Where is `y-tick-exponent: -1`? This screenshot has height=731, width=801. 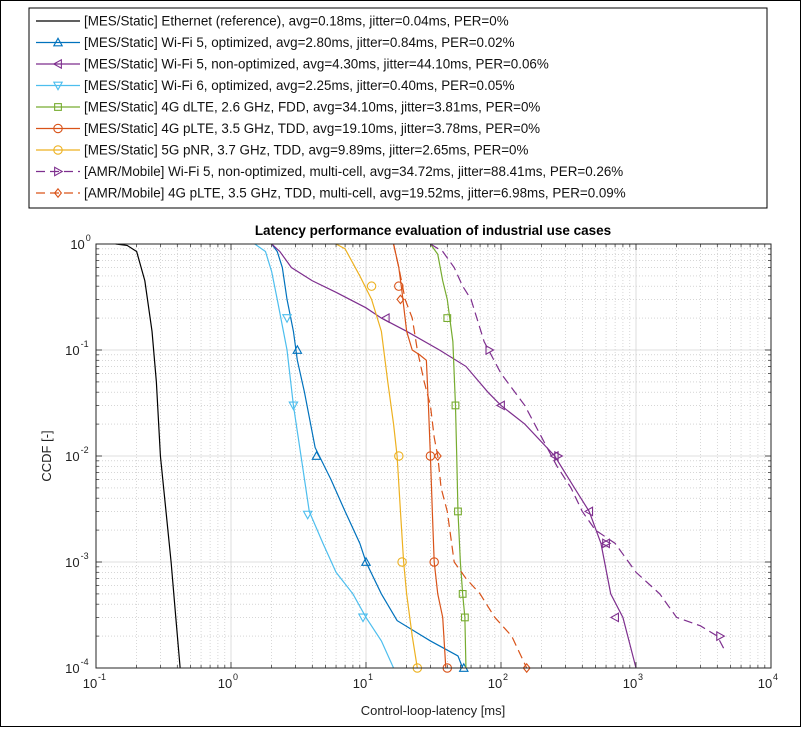 y-tick-exponent: -1 is located at coordinates (85, 344).